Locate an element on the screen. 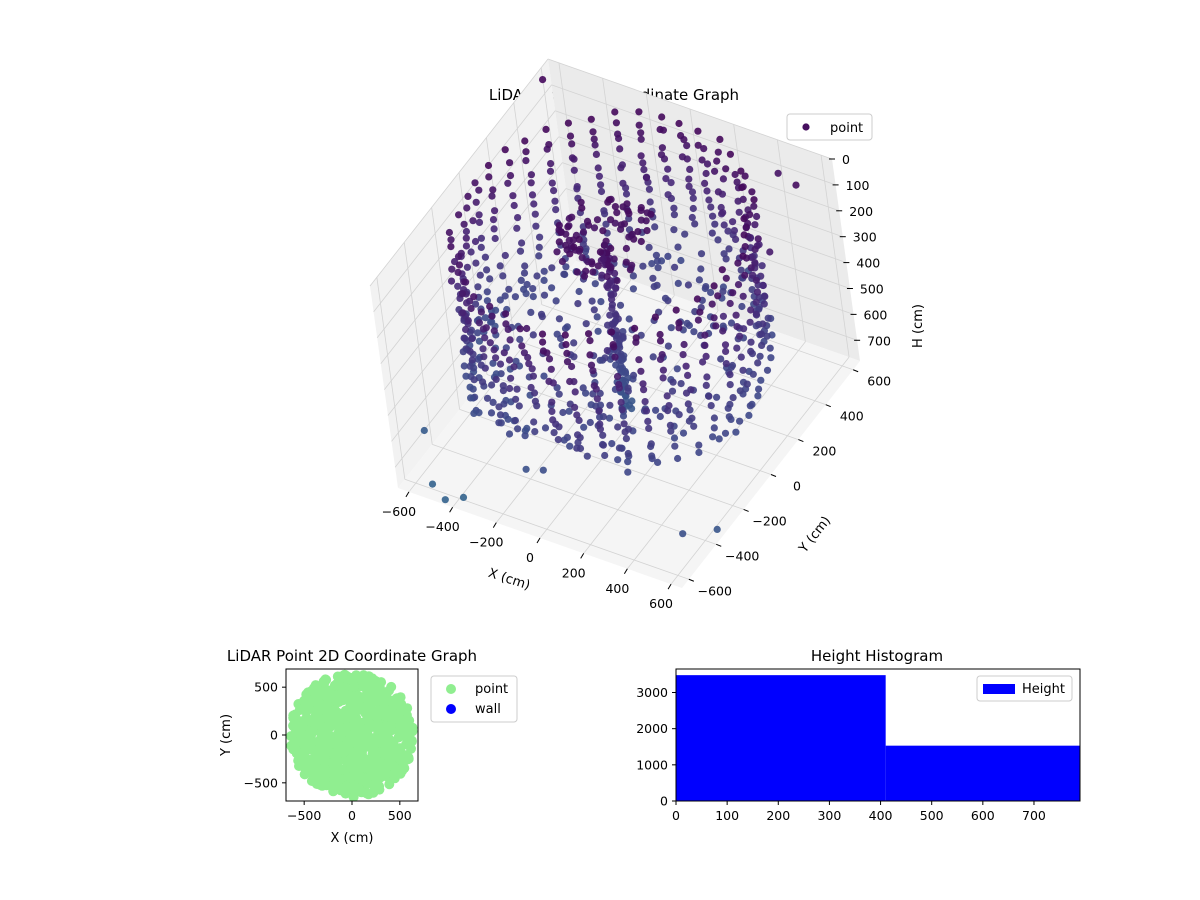  legend-histogram-frame is located at coordinates (1024, 688).